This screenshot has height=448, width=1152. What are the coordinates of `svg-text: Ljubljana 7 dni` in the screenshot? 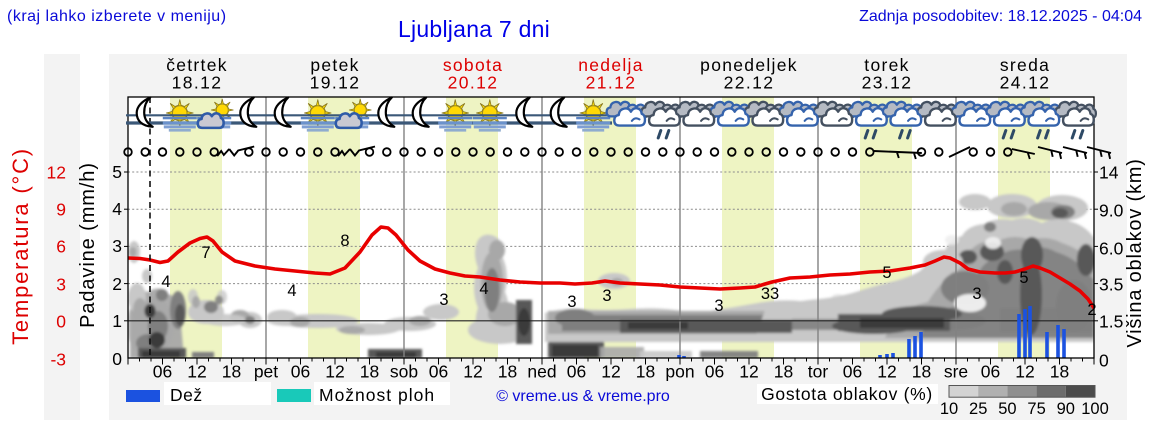 It's located at (474, 29).